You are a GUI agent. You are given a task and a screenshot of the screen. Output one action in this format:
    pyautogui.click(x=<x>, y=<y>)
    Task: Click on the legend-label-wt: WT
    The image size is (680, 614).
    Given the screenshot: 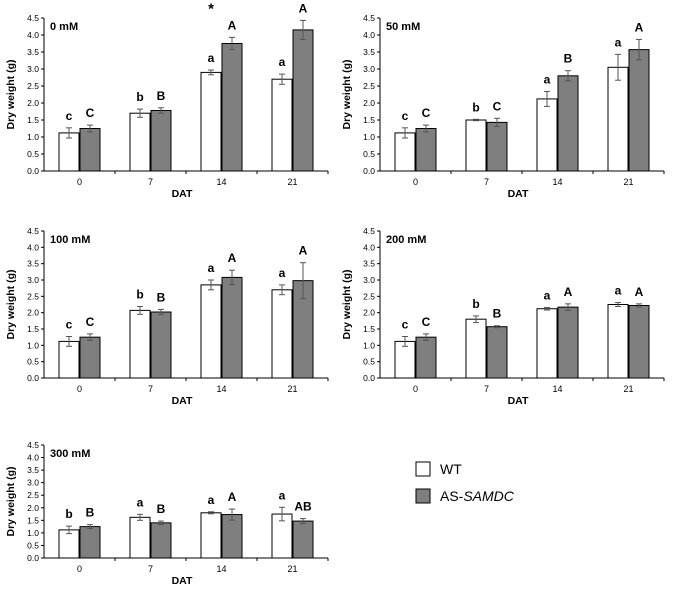 What is the action you would take?
    pyautogui.click(x=451, y=469)
    